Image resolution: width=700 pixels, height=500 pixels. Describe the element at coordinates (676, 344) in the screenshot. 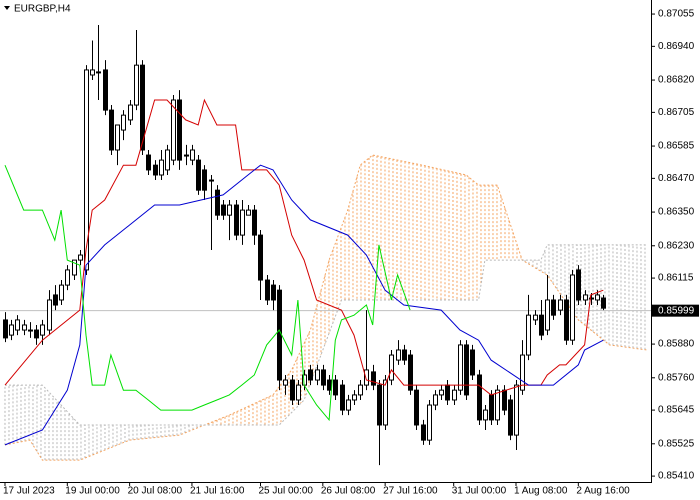

I see `y-tick-label: 0.85880` at that location.